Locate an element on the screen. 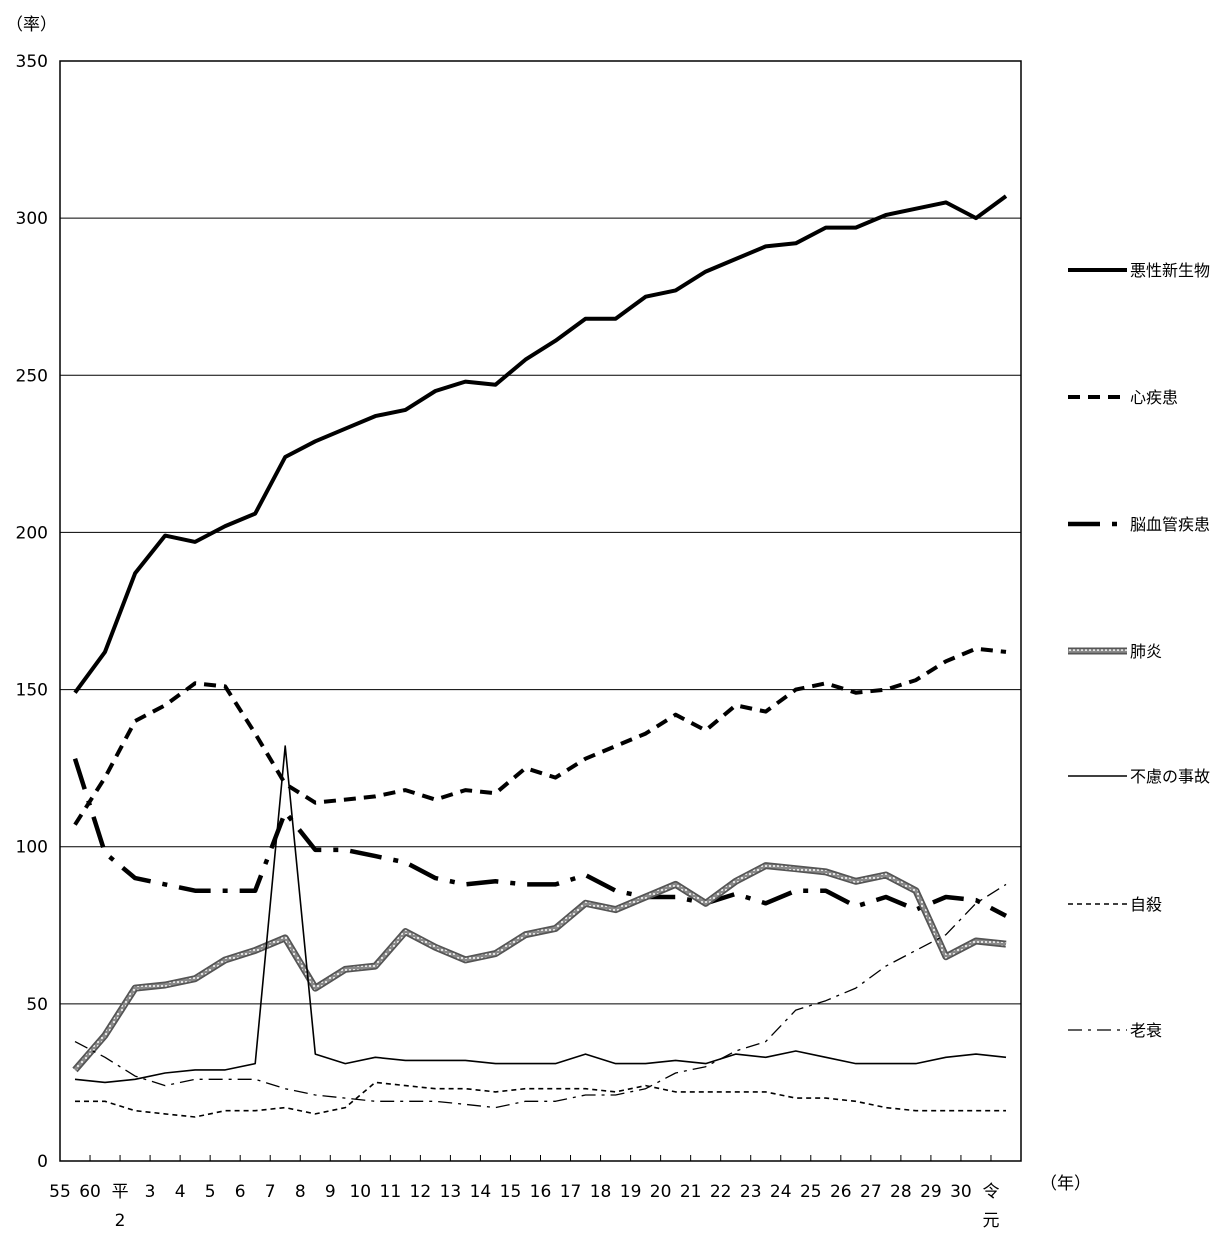 Image resolution: width=1219 pixels, height=1234 pixels. x-tick-label: 21 is located at coordinates (691, 1192).